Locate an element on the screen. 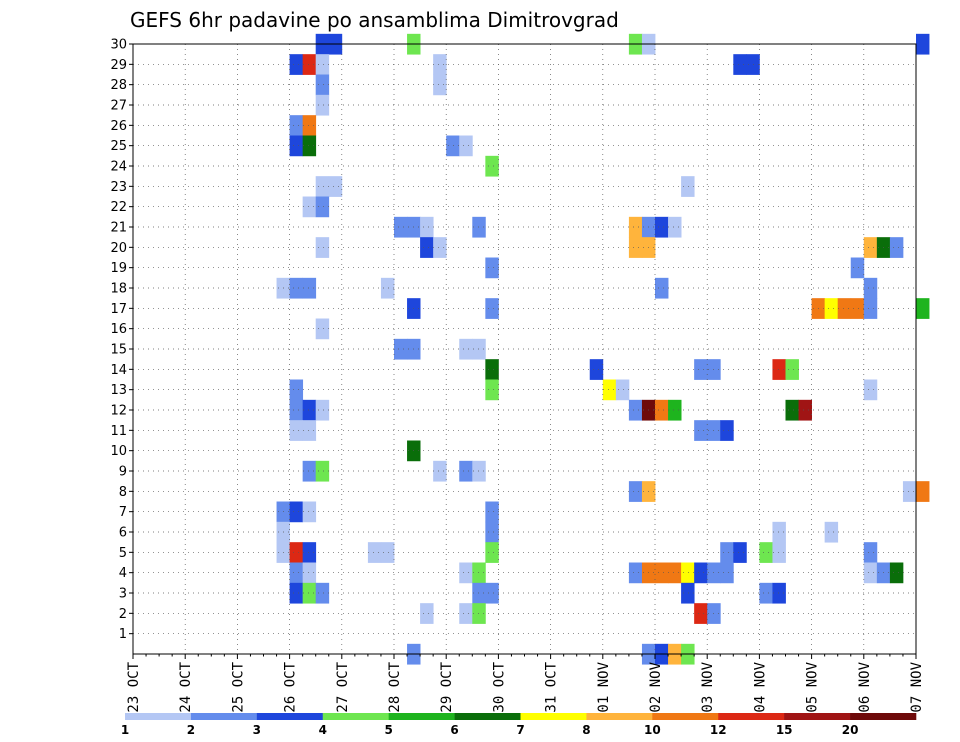 The width and height of the screenshot is (960, 742). y-tick-label: 29 is located at coordinates (118, 65).